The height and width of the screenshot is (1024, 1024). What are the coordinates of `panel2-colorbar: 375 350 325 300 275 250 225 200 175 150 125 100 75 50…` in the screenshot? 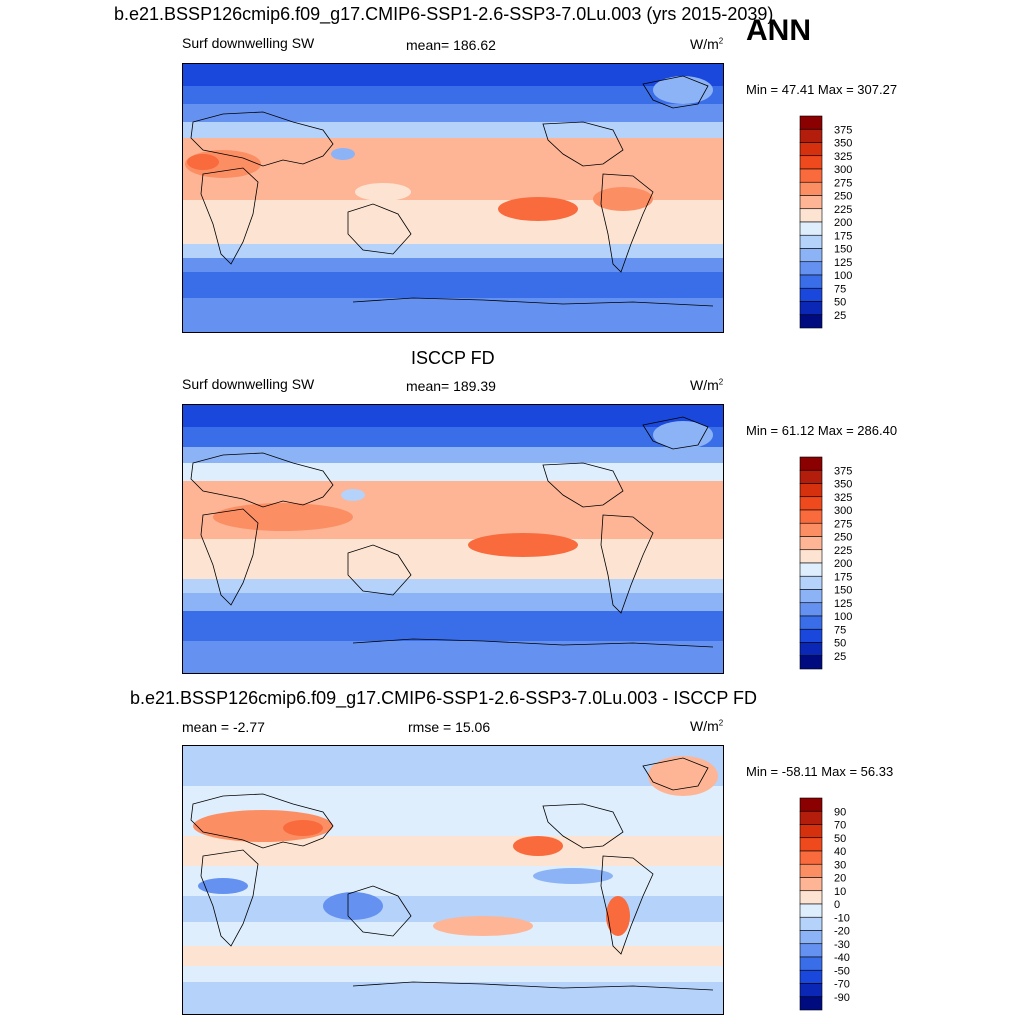 It's located at (825, 563).